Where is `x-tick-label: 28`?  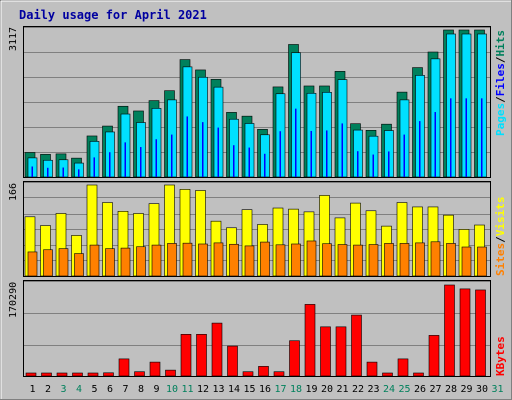
x-tick-label: 28 is located at coordinates (451, 389).